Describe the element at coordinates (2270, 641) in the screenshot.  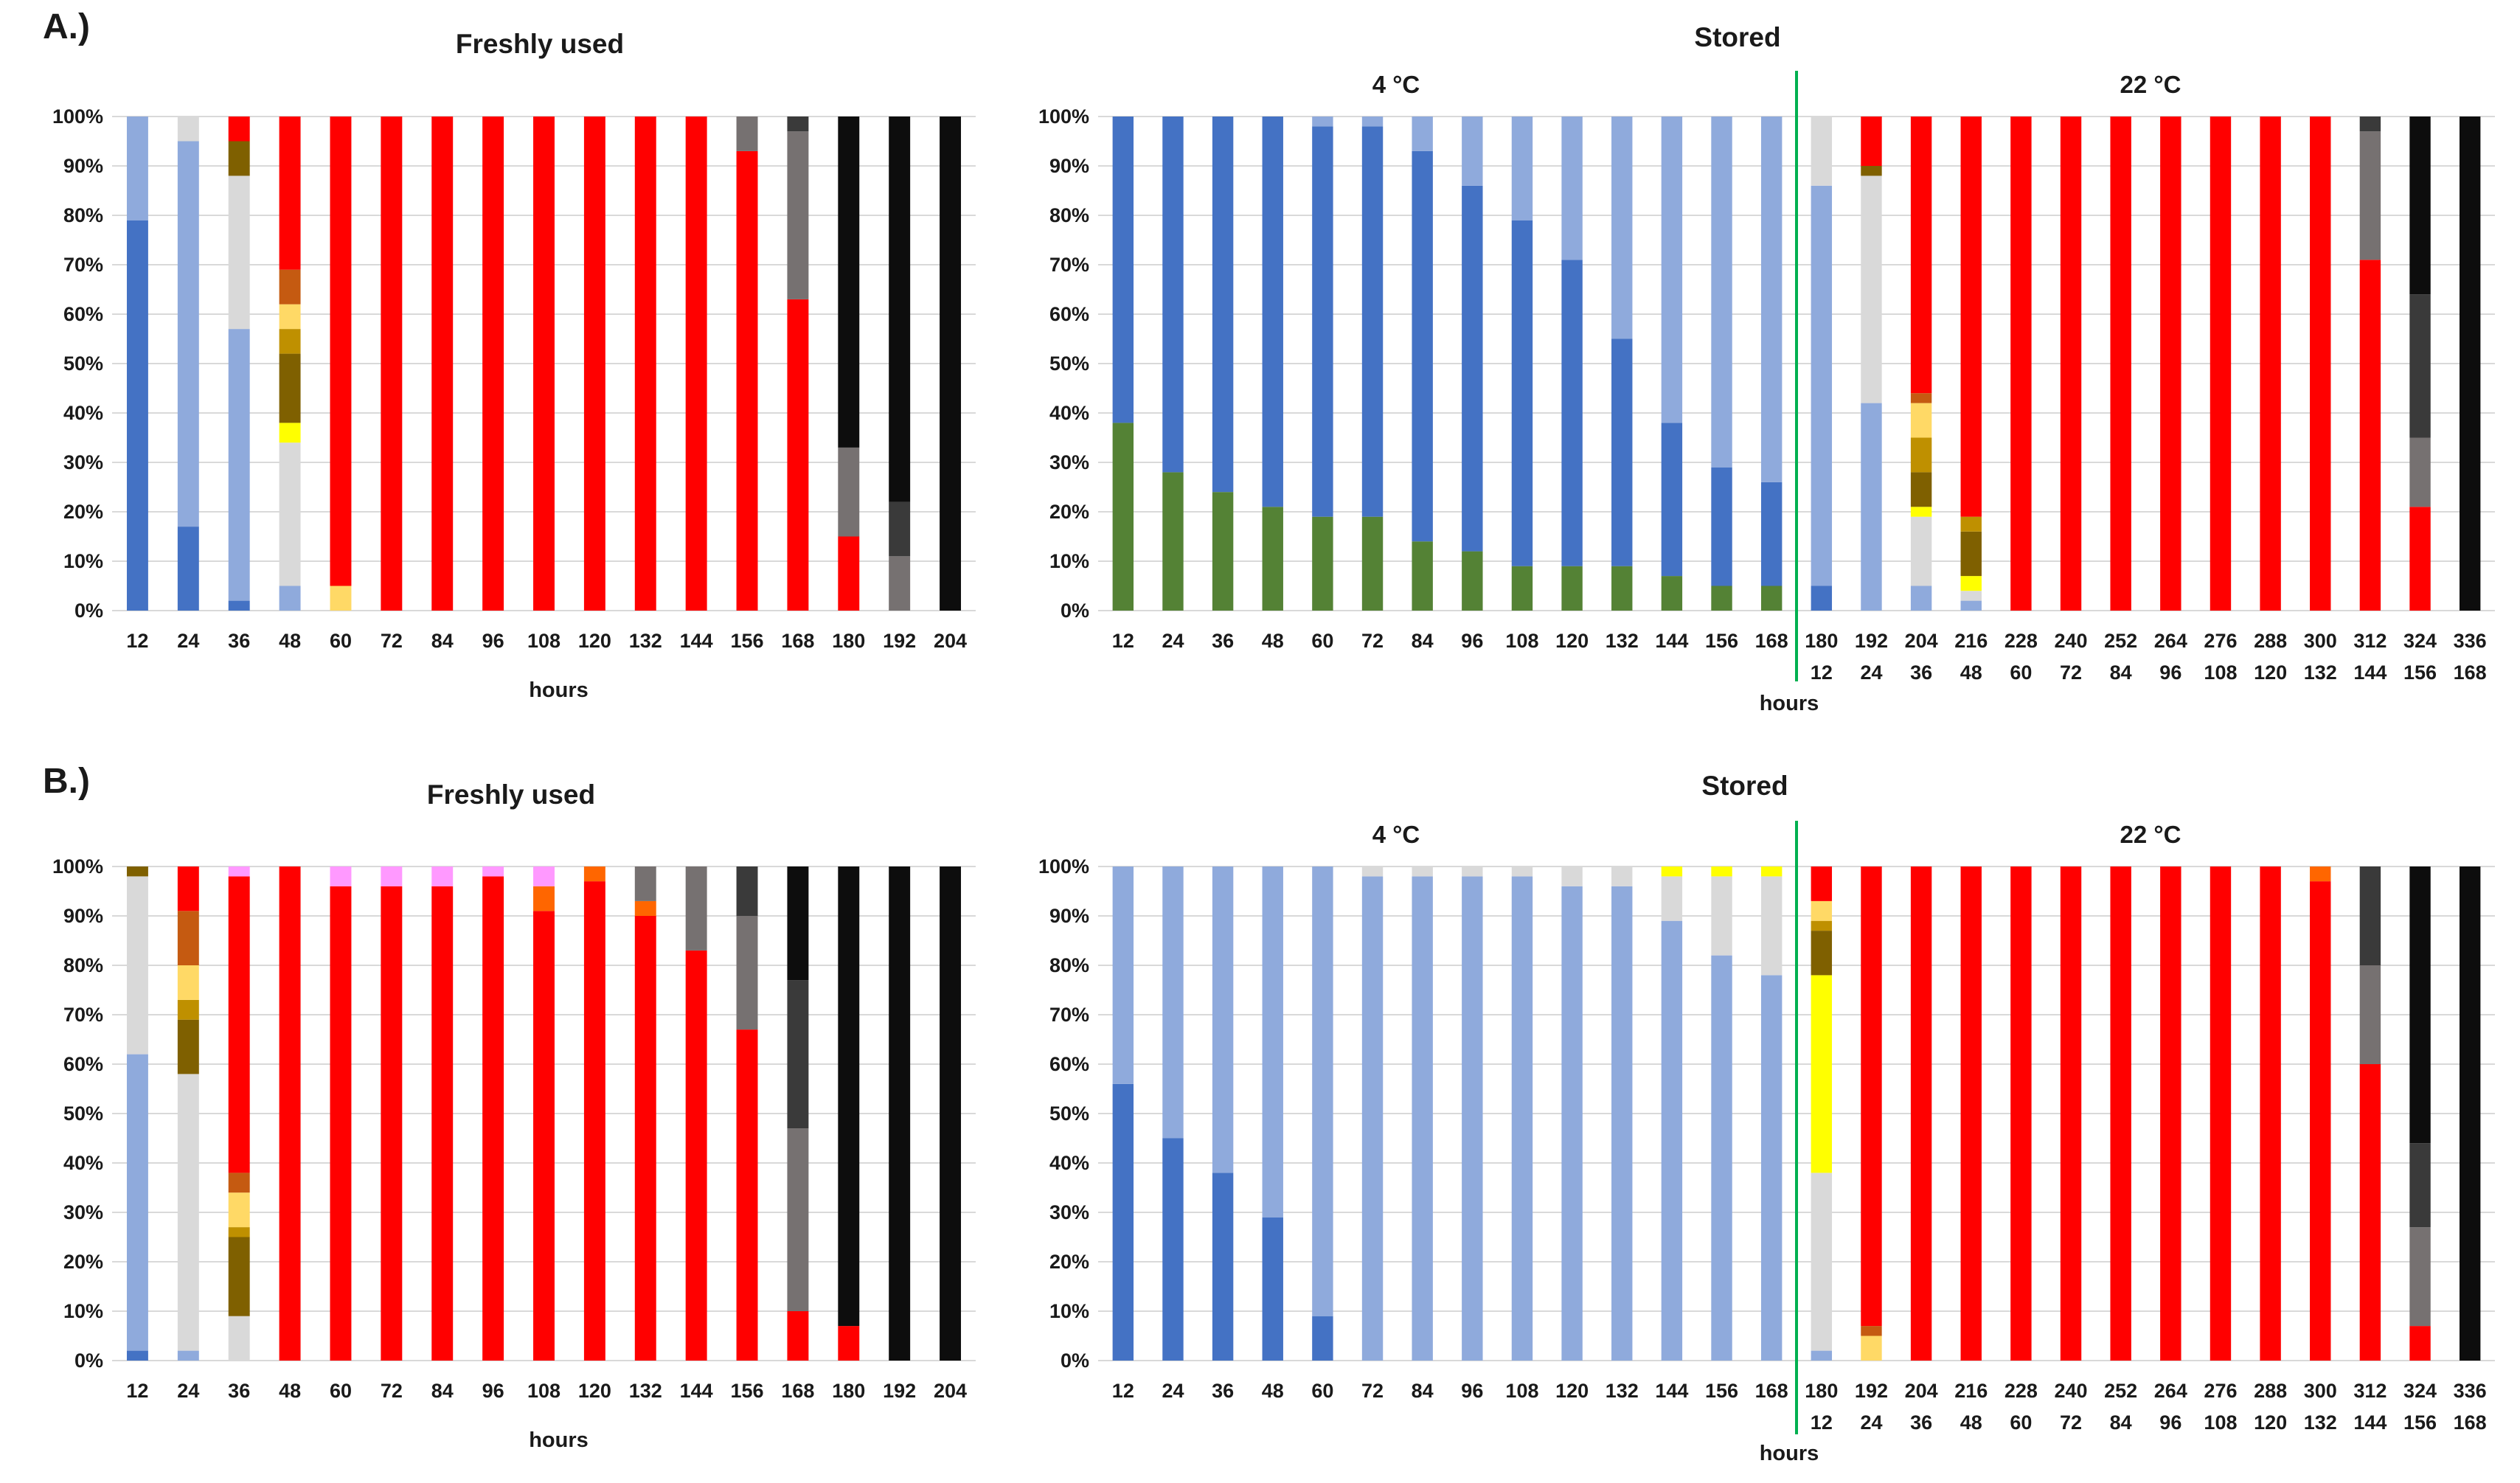
I see `x-tick-label: 288` at that location.